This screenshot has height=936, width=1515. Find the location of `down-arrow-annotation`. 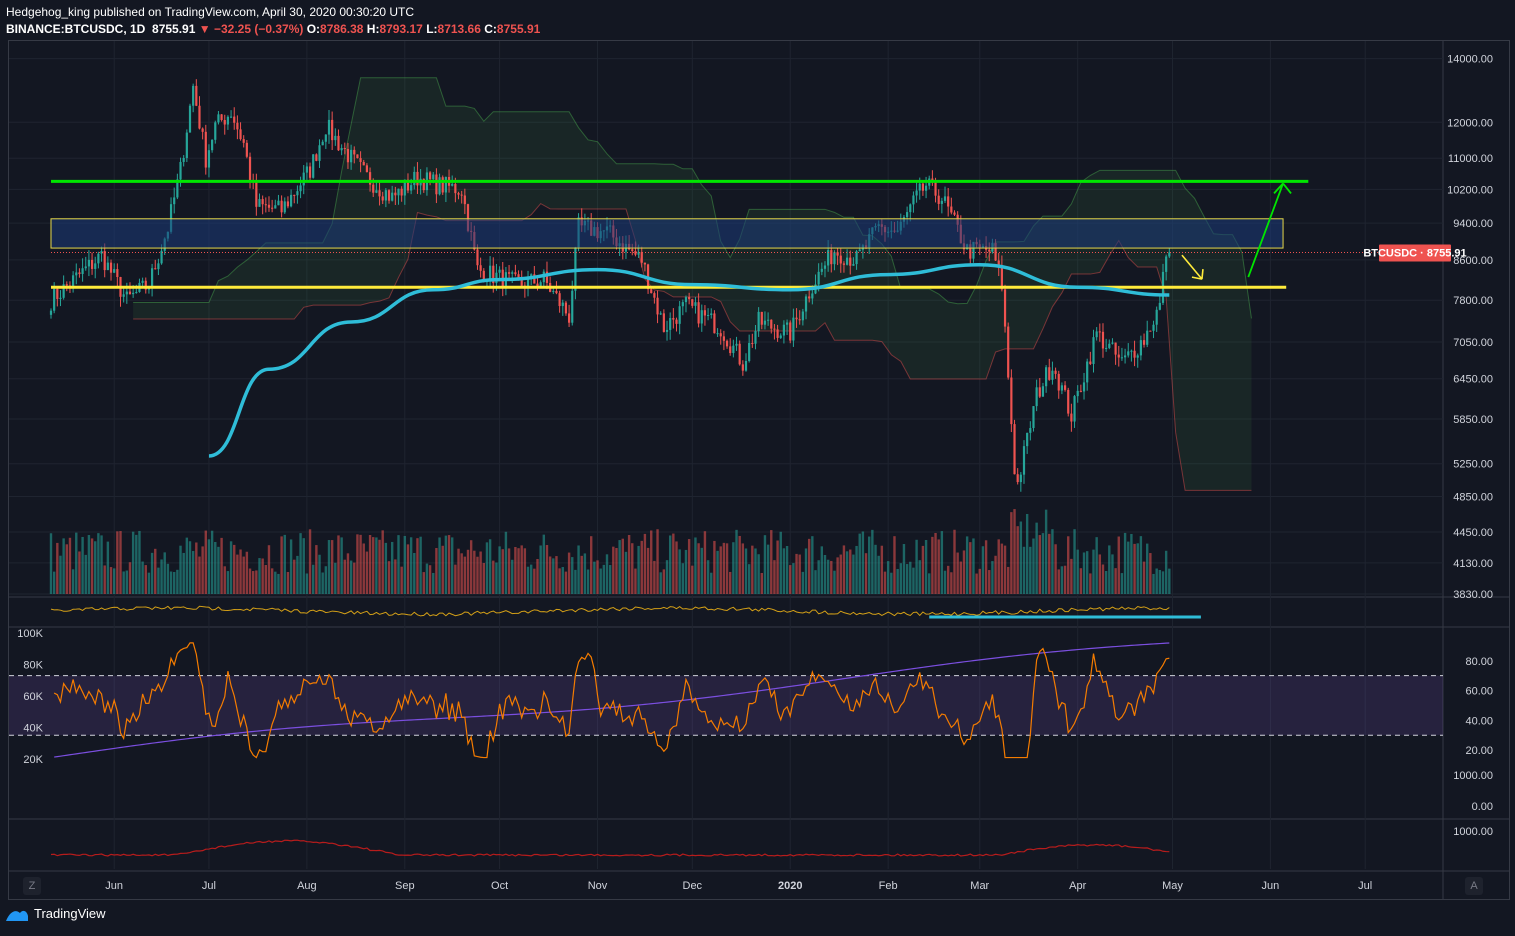

down-arrow-annotation is located at coordinates (1192, 267).